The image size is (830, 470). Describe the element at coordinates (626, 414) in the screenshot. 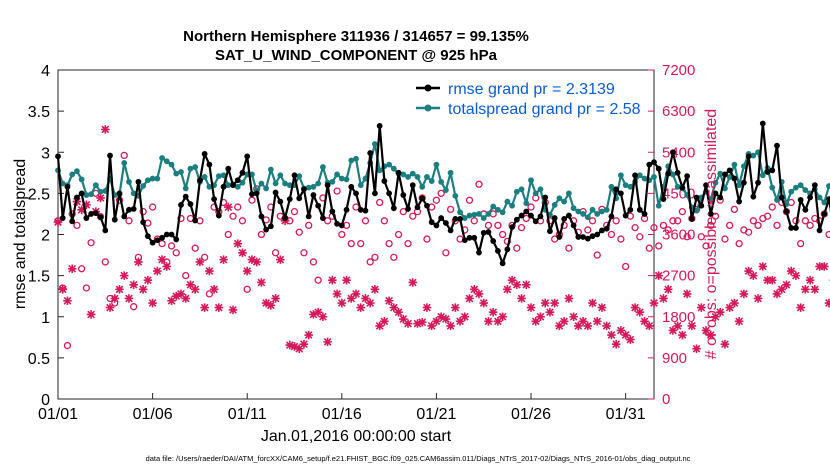

I see `x-tick-label: 01/31` at that location.